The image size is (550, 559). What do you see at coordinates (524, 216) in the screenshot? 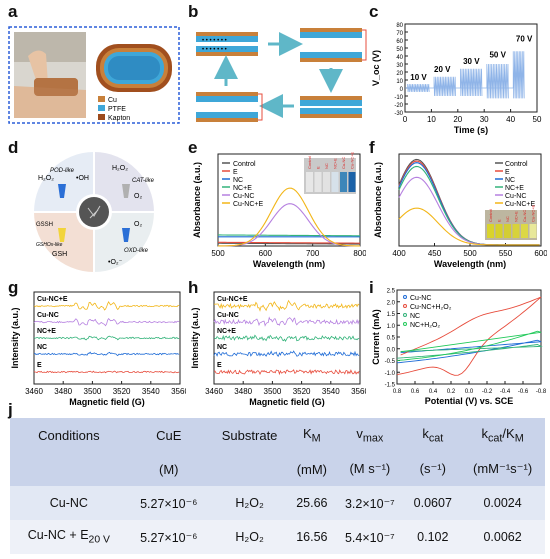
I see `inset-vial-label: Cu-NC` at bounding box center [524, 216].